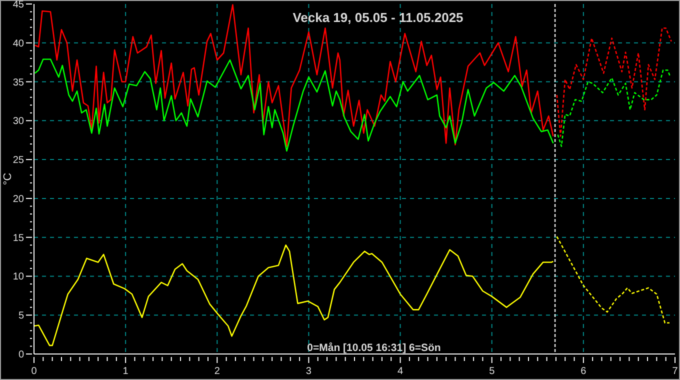 This screenshot has height=380, width=680. Describe the element at coordinates (125, 371) in the screenshot. I see `x-tick-label: 1` at that location.